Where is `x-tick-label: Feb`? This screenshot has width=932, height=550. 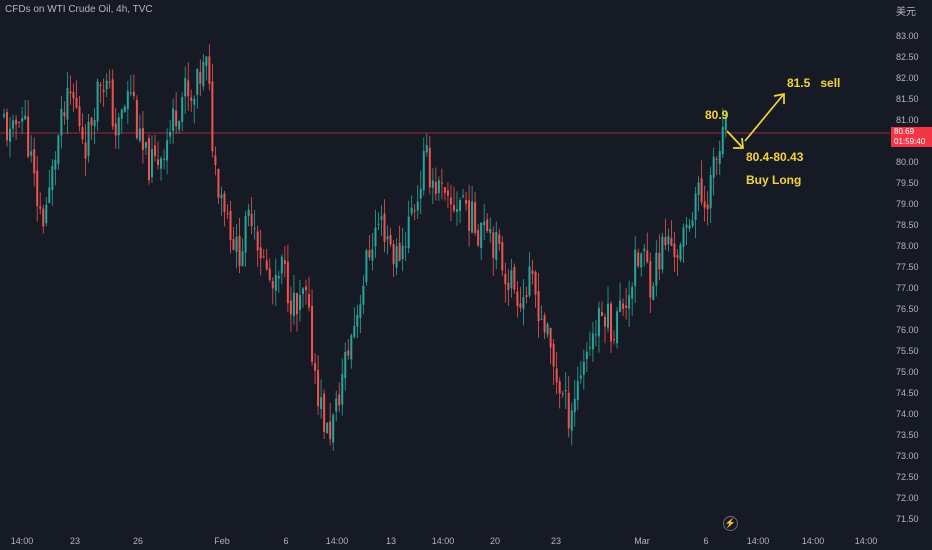 x-tick-label: Feb is located at coordinates (222, 541).